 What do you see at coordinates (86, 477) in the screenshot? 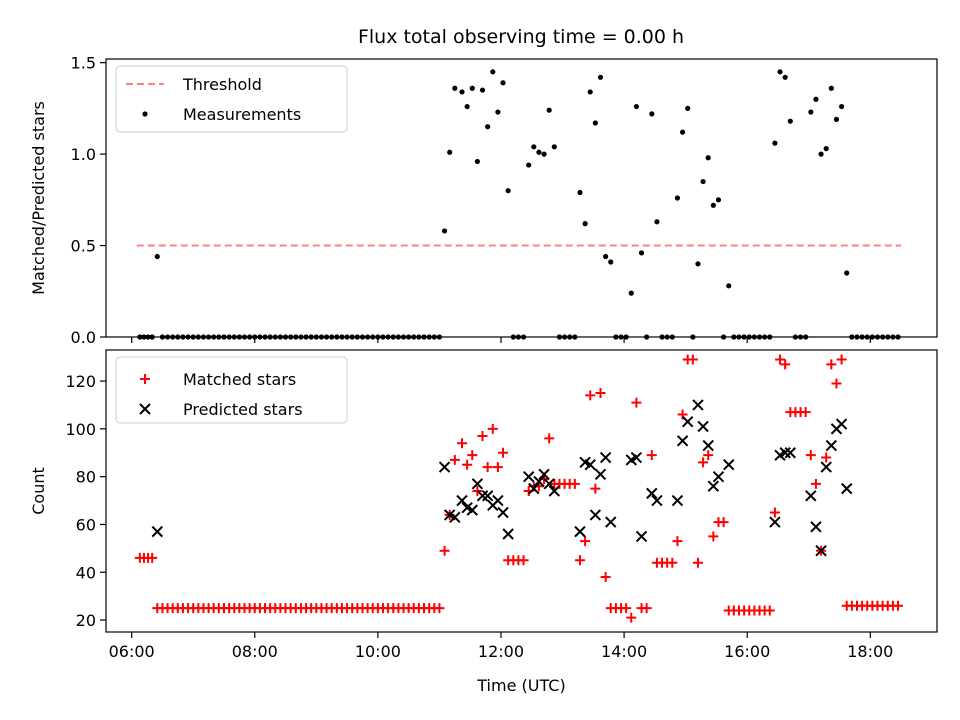
I see `y-tick-label: 80` at bounding box center [86, 477].